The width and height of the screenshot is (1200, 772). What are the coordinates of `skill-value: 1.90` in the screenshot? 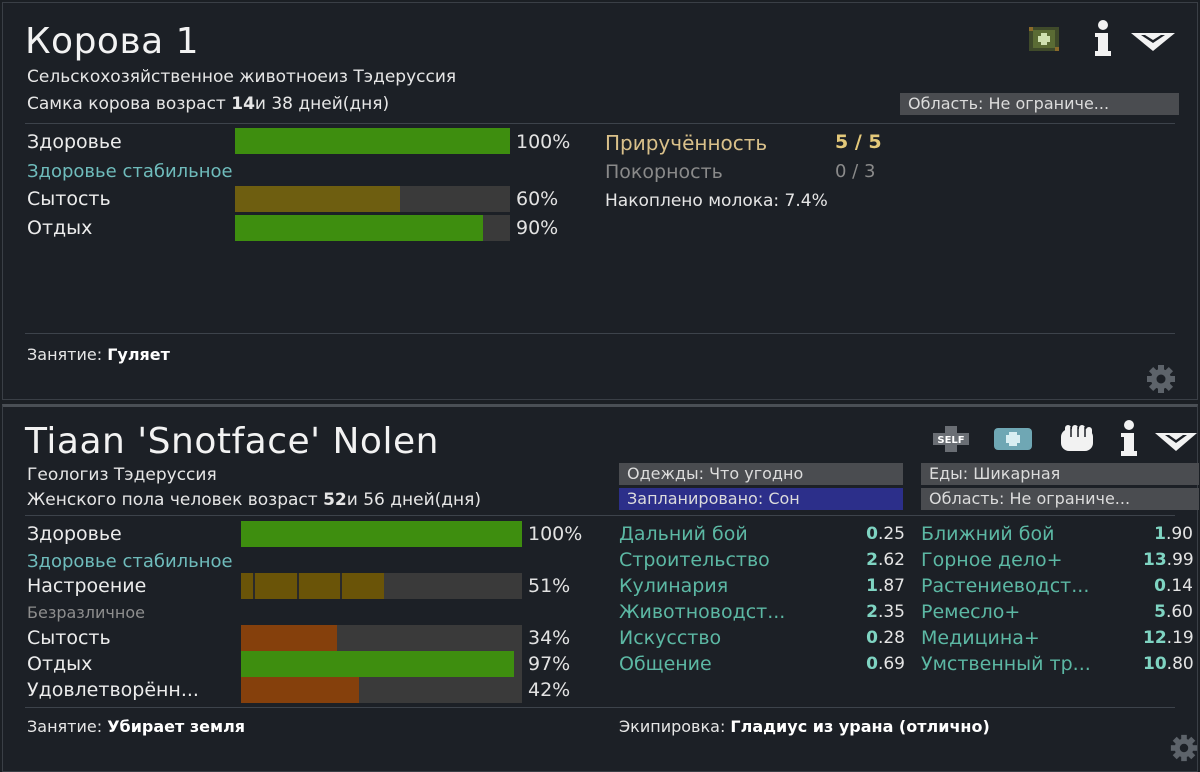 It's located at (1173, 534).